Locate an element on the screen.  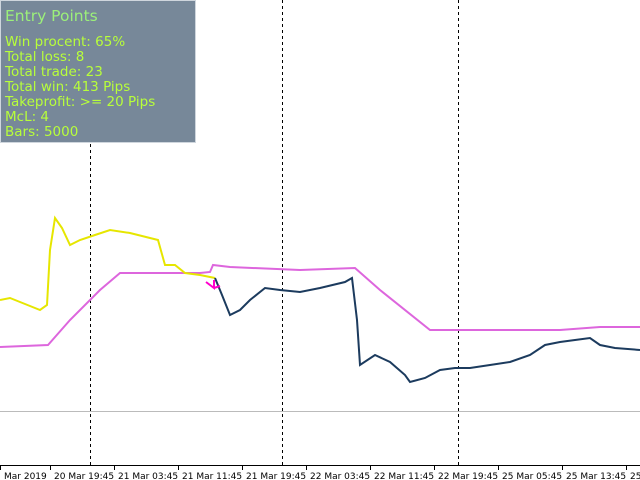
time-label: 22 Mar 11:45 is located at coordinates (404, 476).